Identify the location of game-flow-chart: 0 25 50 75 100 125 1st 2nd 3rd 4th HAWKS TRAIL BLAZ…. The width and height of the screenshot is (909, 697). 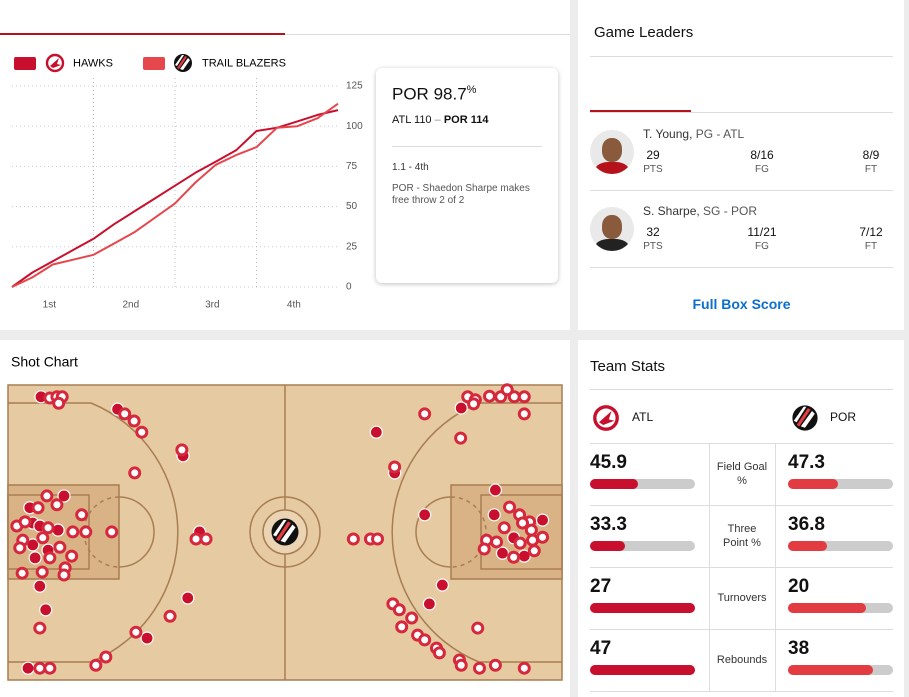
(187, 182).